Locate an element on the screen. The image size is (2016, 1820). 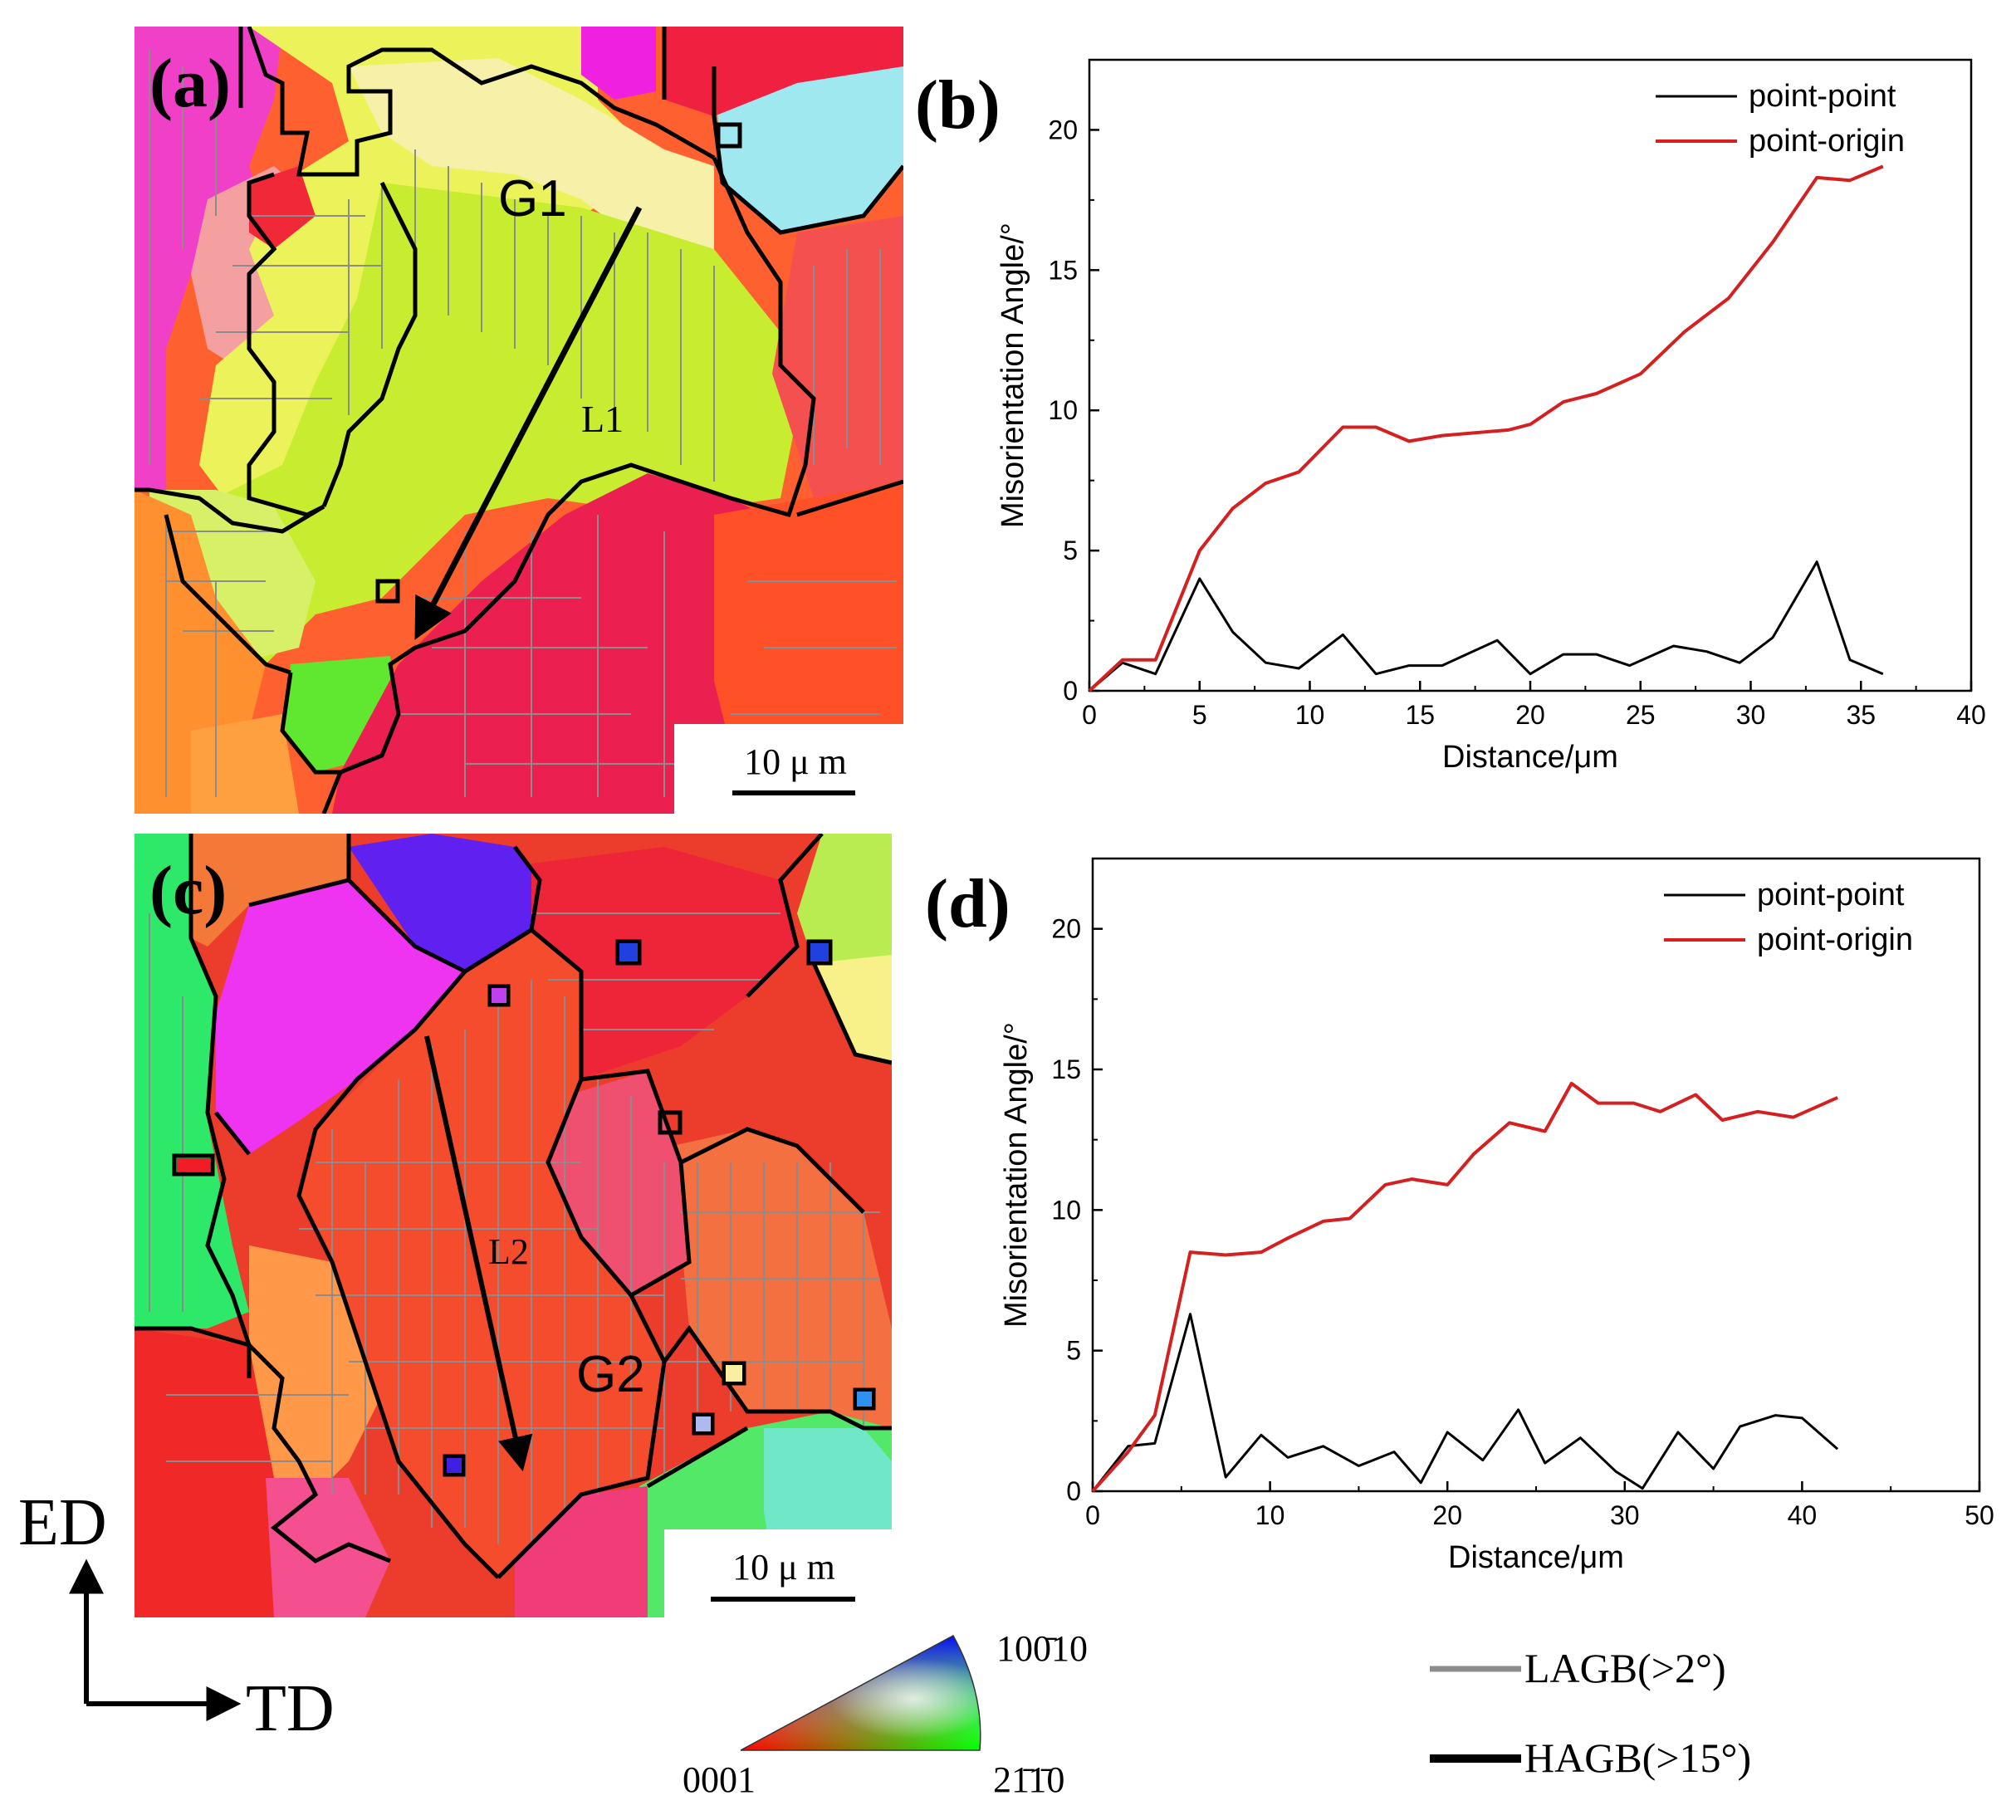
x-tick-label: 50 is located at coordinates (1979, 1515).